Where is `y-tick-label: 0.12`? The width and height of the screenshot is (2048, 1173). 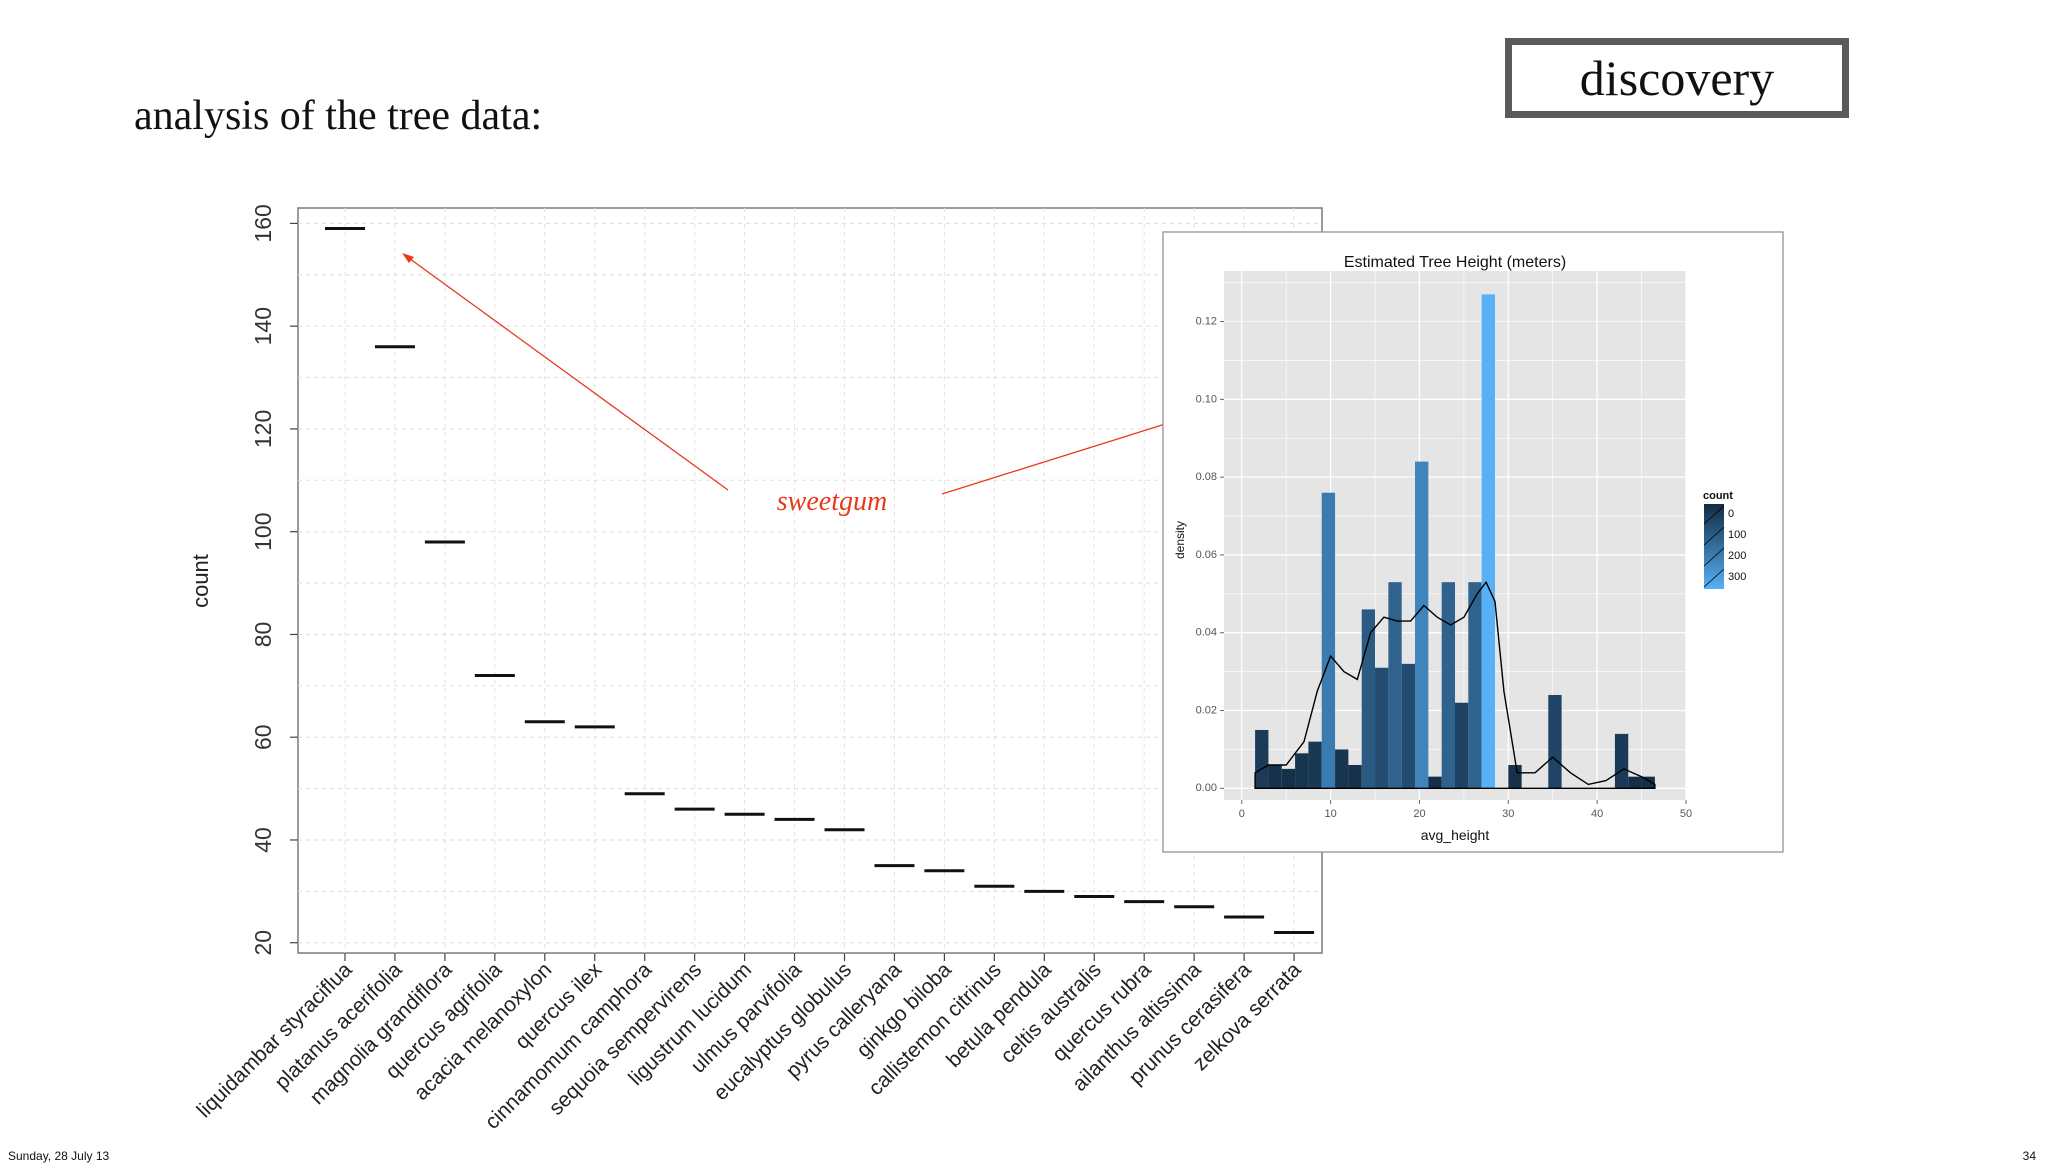
y-tick-label: 0.12 is located at coordinates (1206, 321).